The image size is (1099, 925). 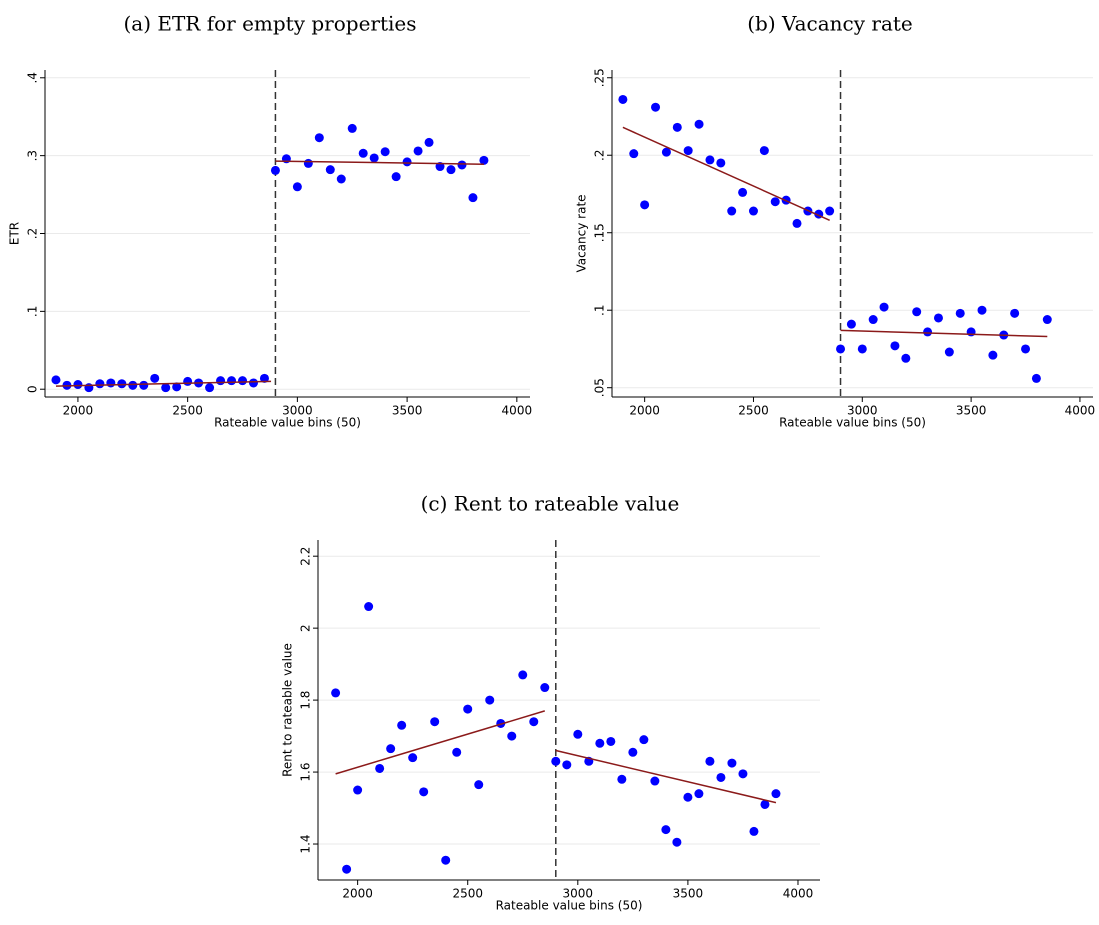 What do you see at coordinates (306, 628) in the screenshot?
I see `y-tick-label: 2` at bounding box center [306, 628].